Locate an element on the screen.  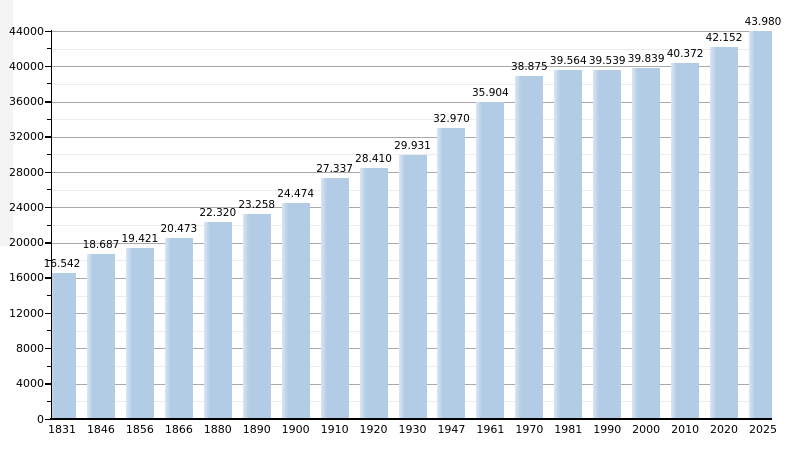
bar-1981 is located at coordinates (568, 244).